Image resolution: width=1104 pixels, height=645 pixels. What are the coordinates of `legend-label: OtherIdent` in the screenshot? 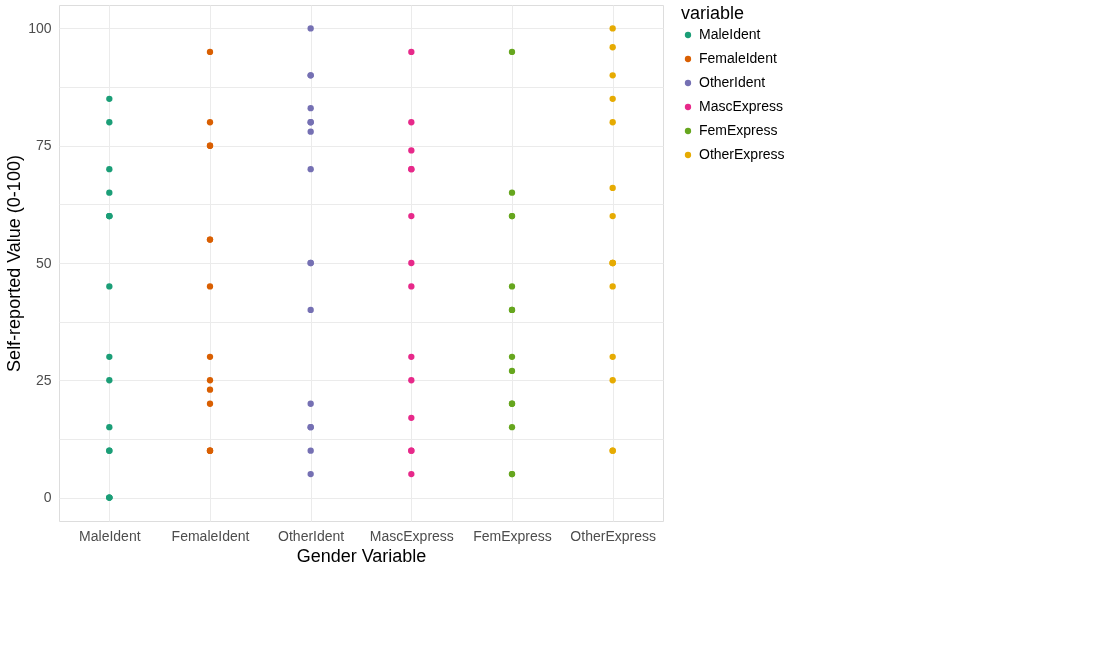 It's located at (732, 82).